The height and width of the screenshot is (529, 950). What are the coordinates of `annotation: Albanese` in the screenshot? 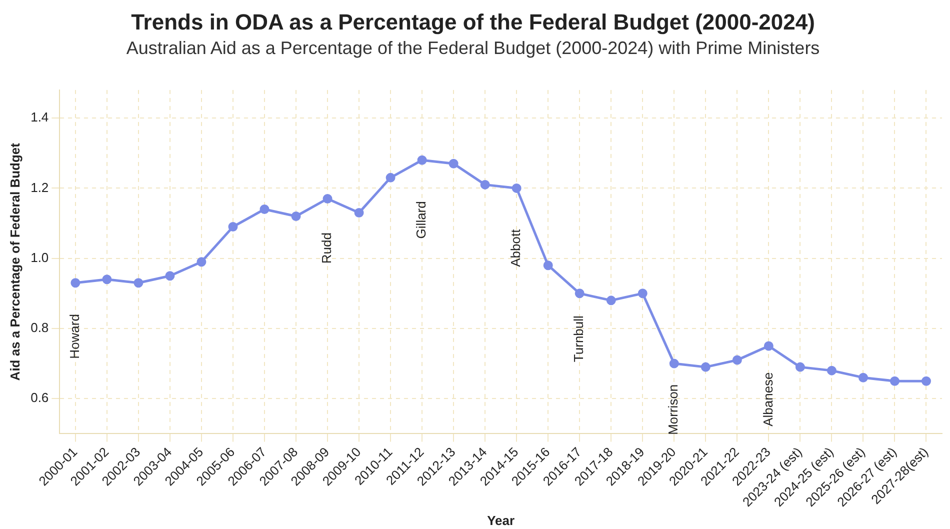 It's located at (768, 399).